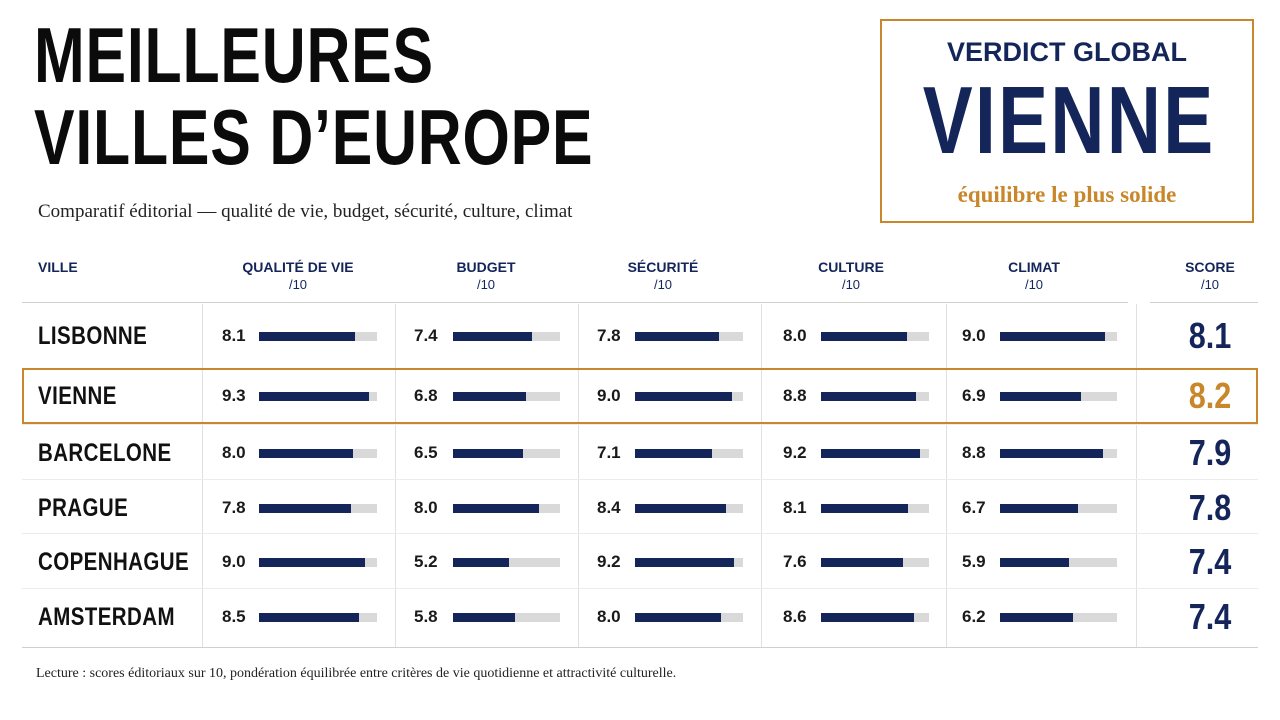 The image size is (1280, 720). What do you see at coordinates (663, 276) in the screenshot?
I see `header-s-curit: SÉCURITÉ/10` at bounding box center [663, 276].